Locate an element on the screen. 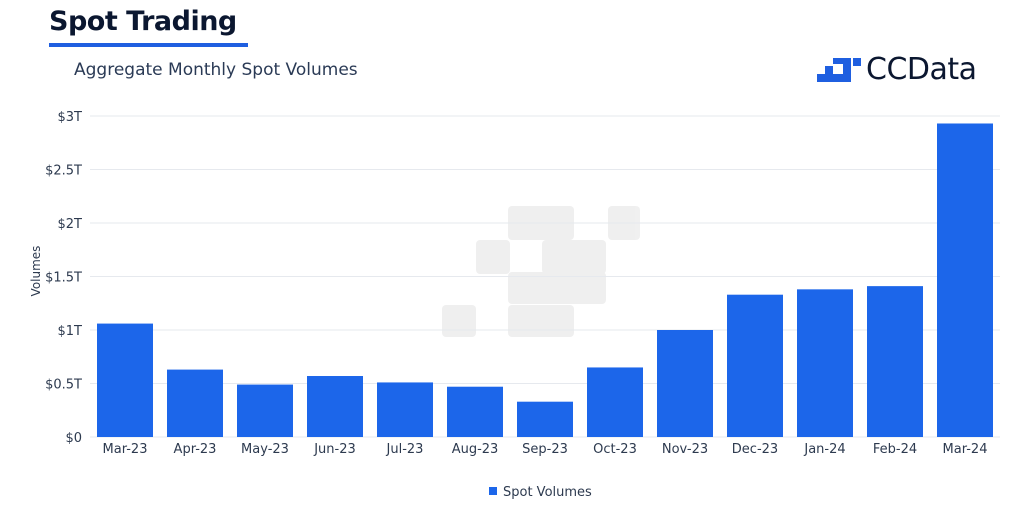 Image resolution: width=1023 pixels, height=507 pixels. y-tick-label: $2T is located at coordinates (70, 224).